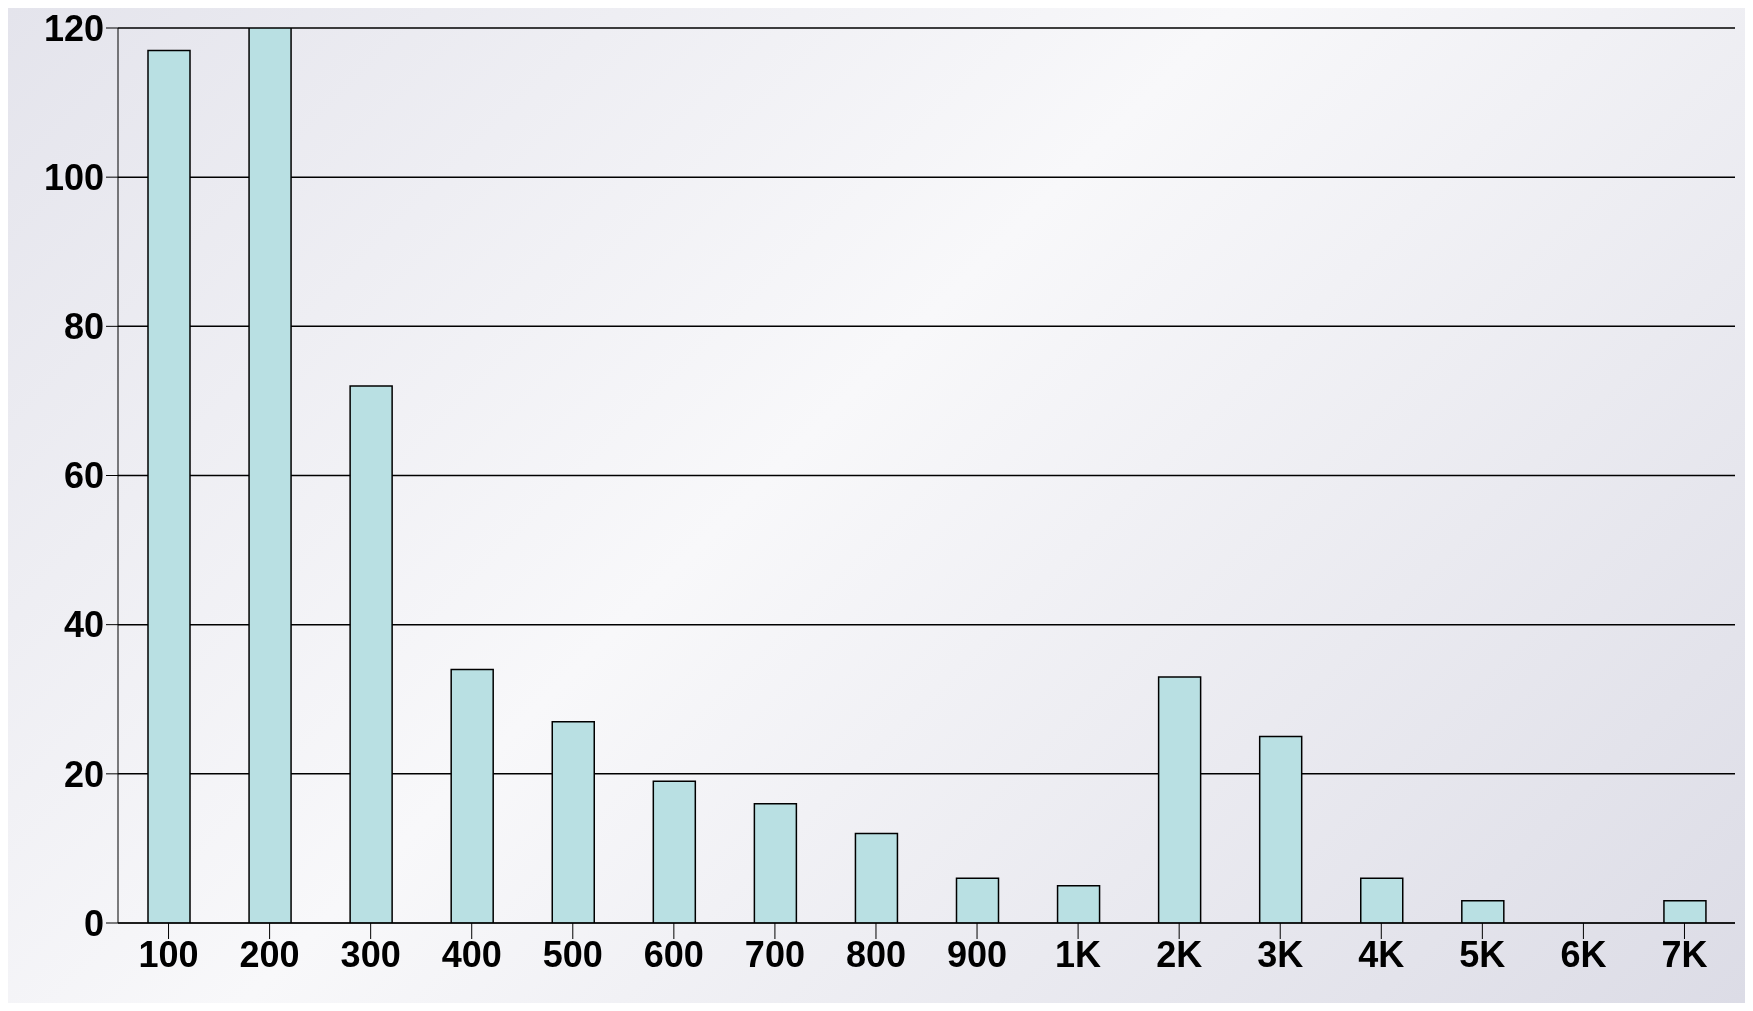 The width and height of the screenshot is (1753, 1011). Describe the element at coordinates (876, 954) in the screenshot. I see `x-tick-label: 800` at that location.